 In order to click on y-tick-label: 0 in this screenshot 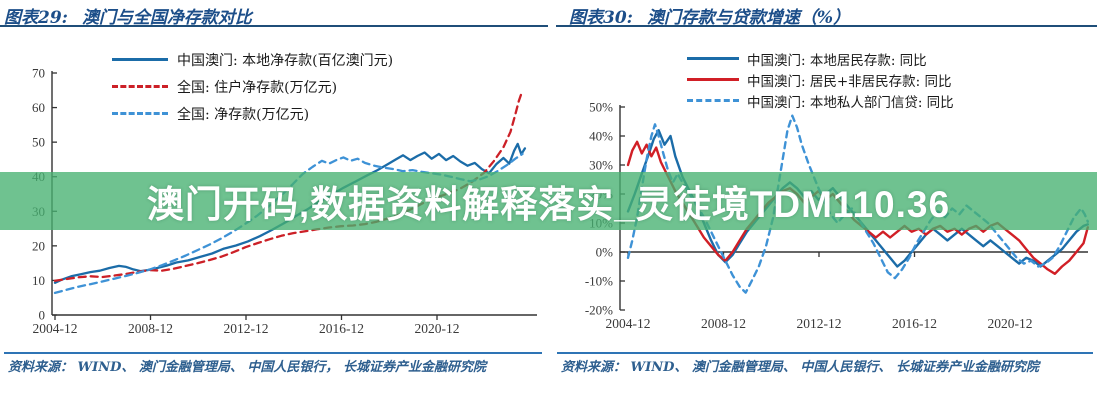, I will do `click(42, 315)`.